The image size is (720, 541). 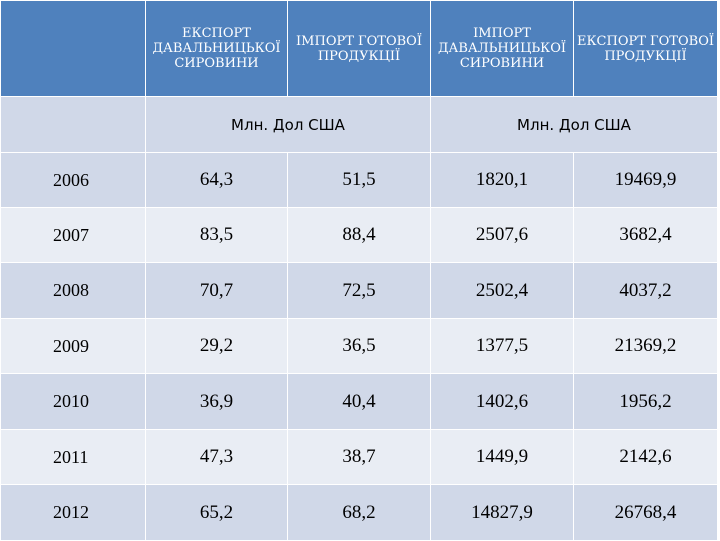 I want to click on value-cell: 64,3, so click(x=216, y=180).